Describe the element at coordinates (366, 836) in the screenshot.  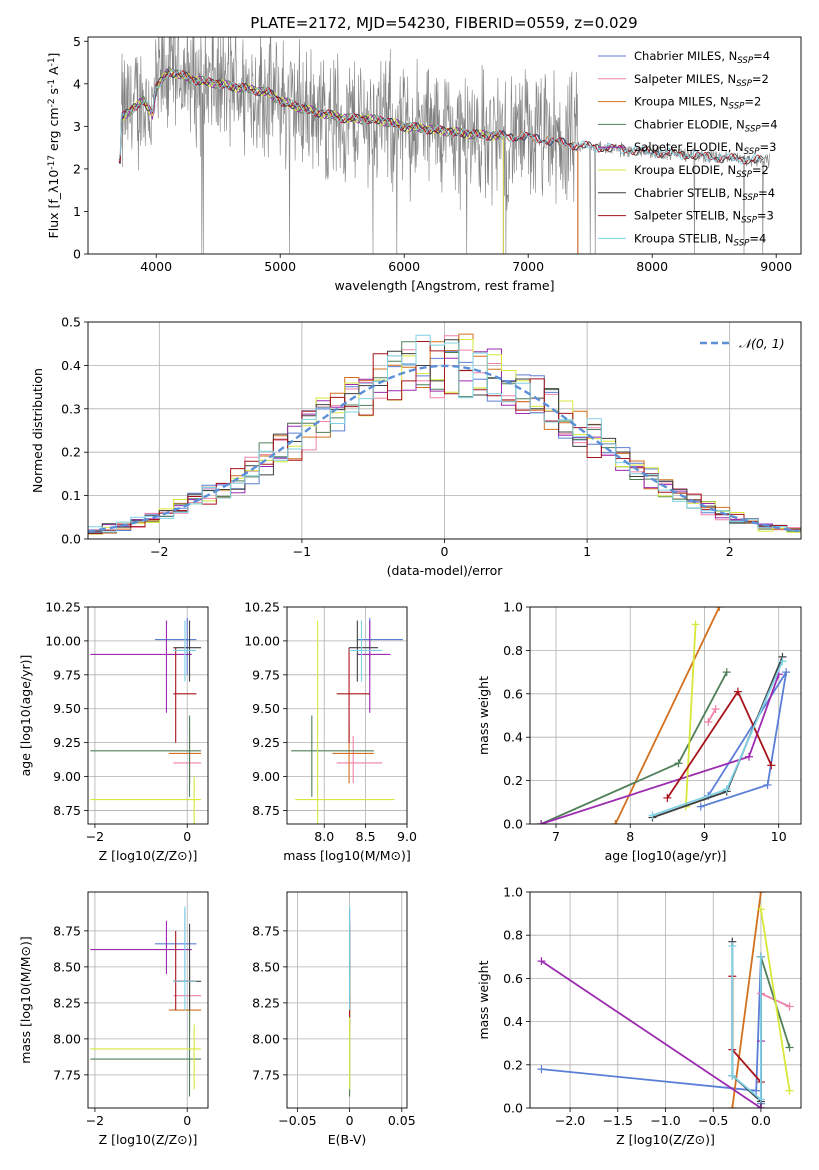
I see `x-tick-label: 8.5` at that location.